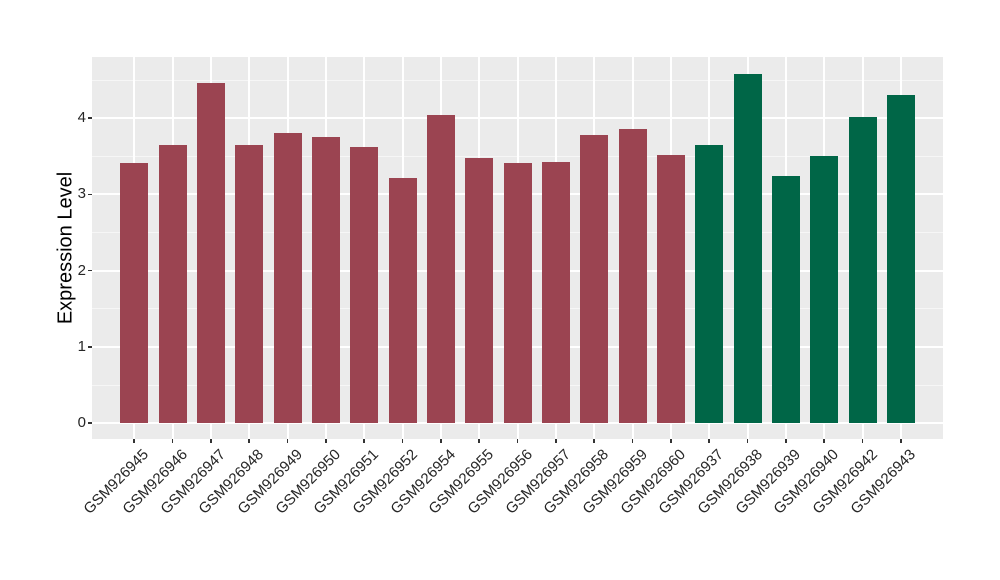 This screenshot has height=580, width=1000. Describe the element at coordinates (249, 284) in the screenshot. I see `bar-GSM926948` at that location.